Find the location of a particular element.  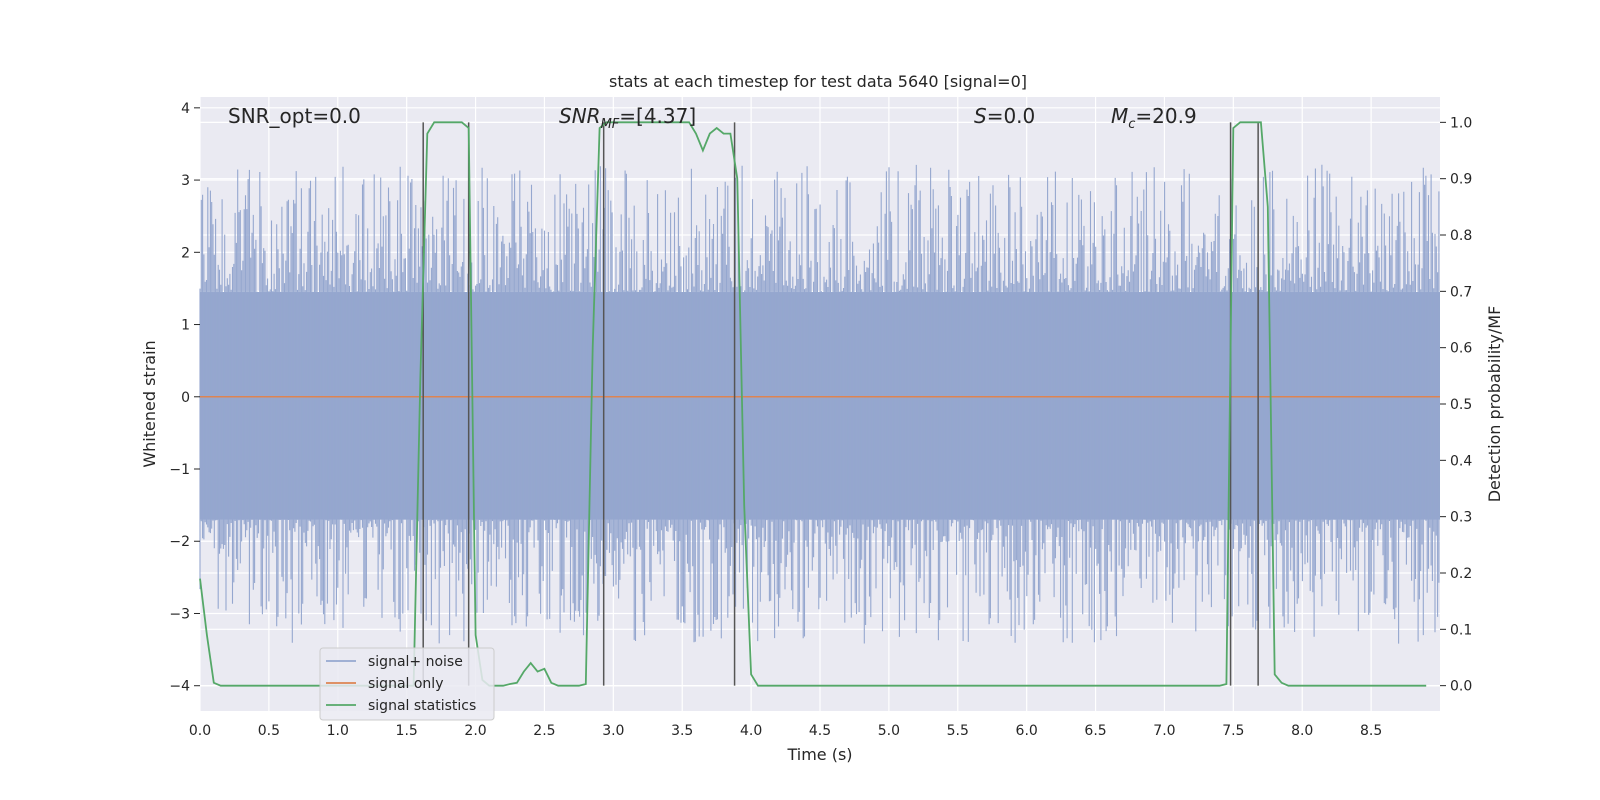

legend-label-signal-only: signal only is located at coordinates (405, 684).